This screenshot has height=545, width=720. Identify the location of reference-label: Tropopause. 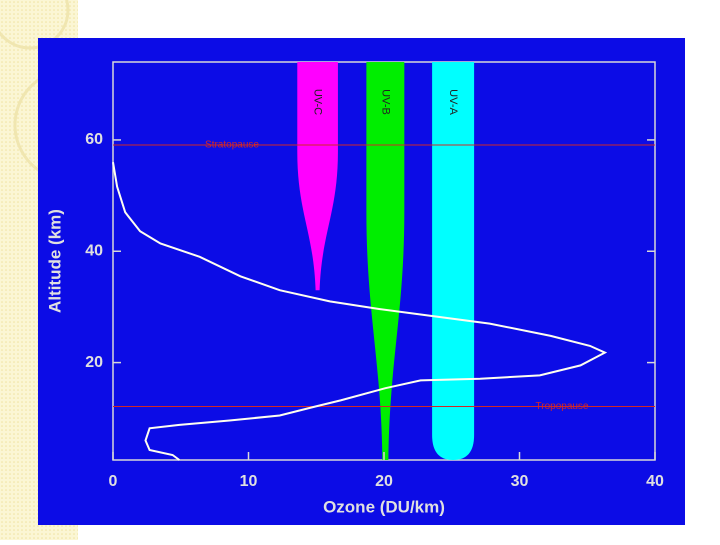
(562, 406).